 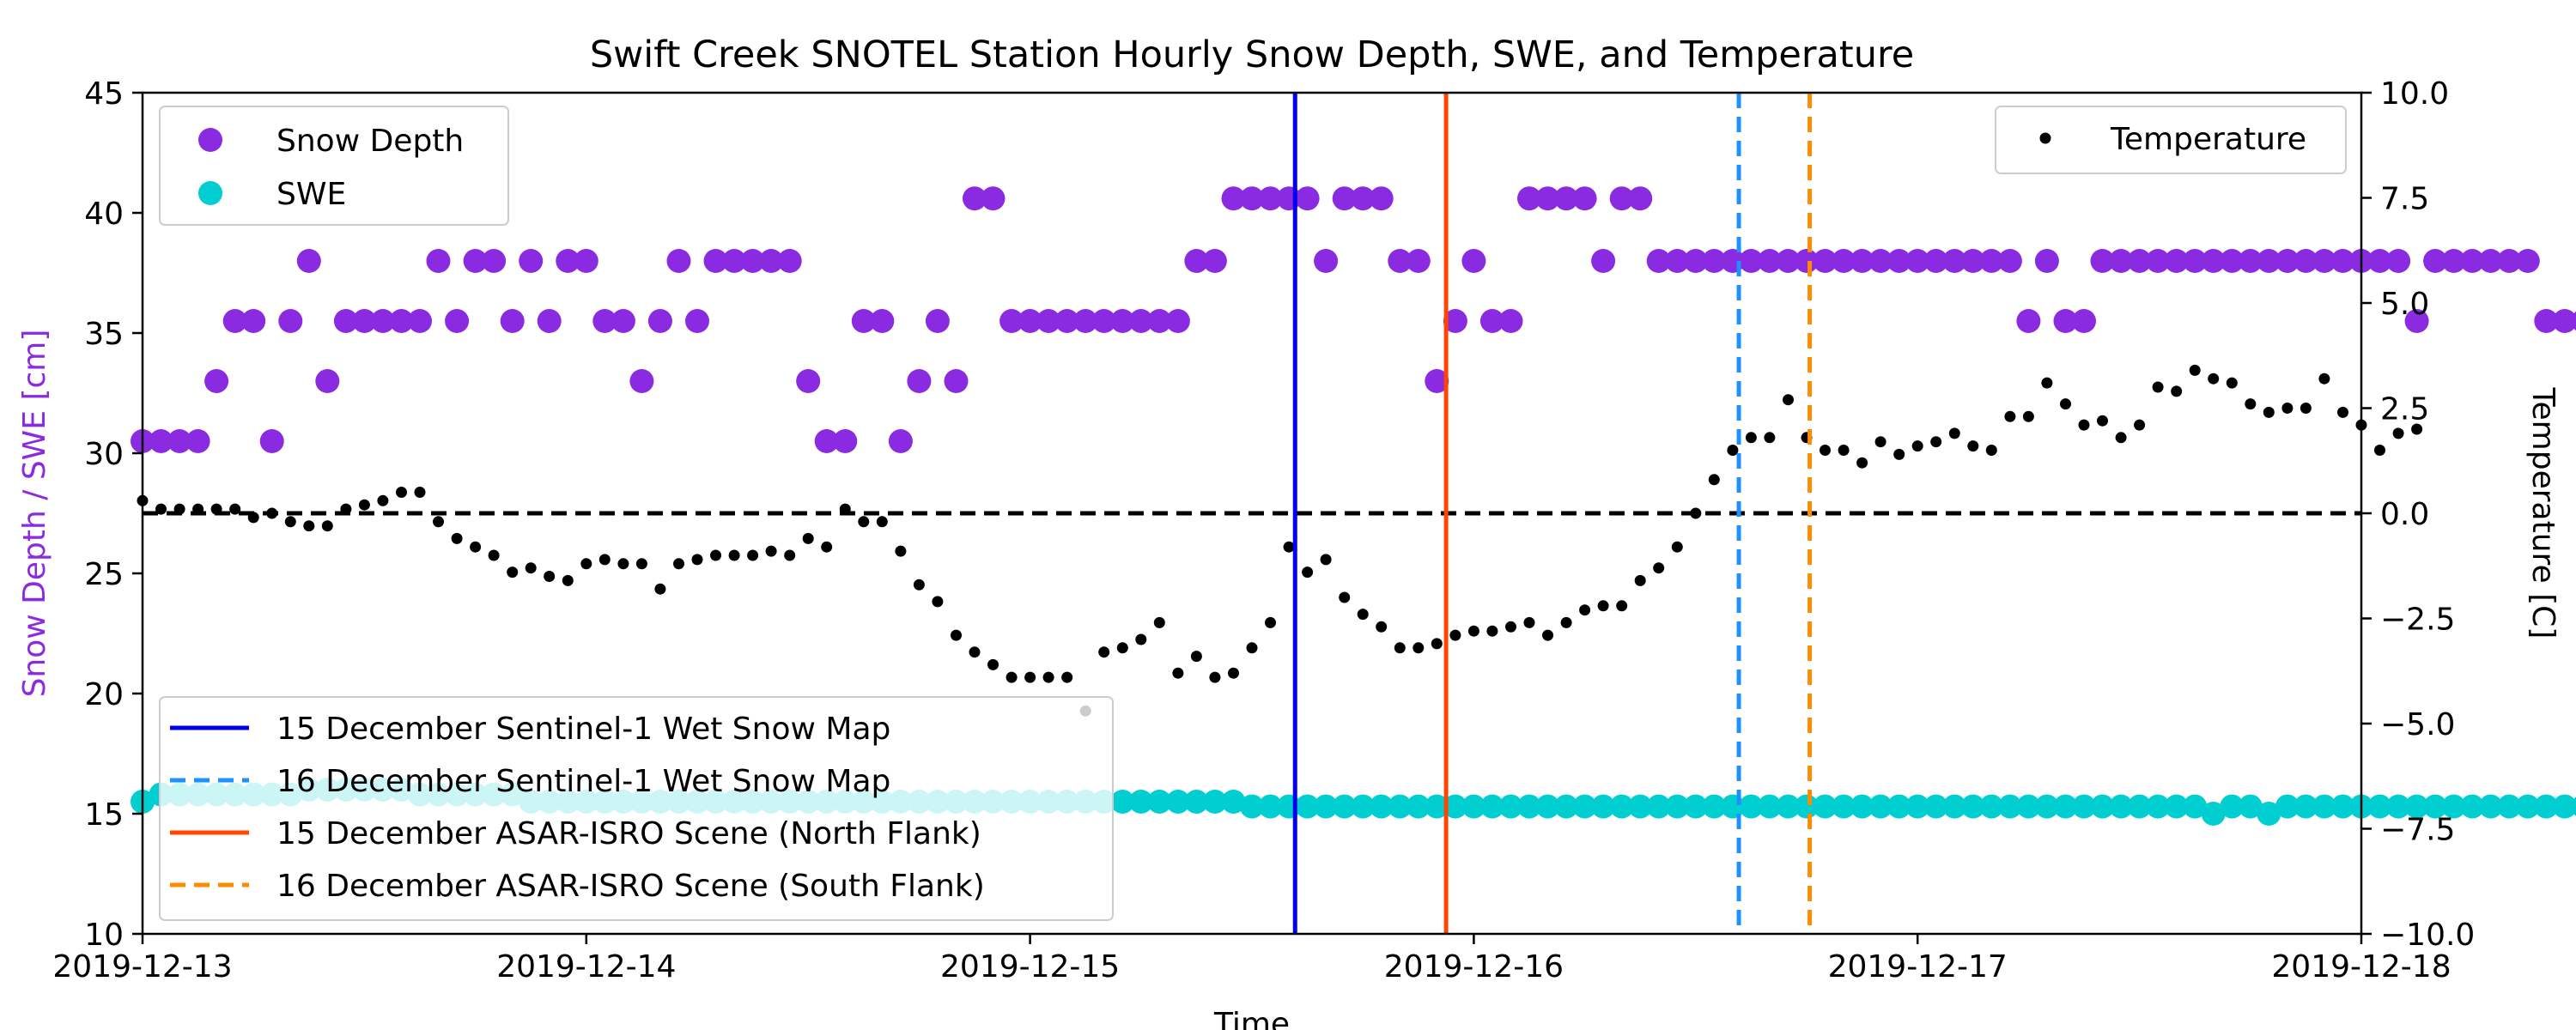 What do you see at coordinates (2405, 304) in the screenshot?
I see `y-right-tick-label: 5.0` at bounding box center [2405, 304].